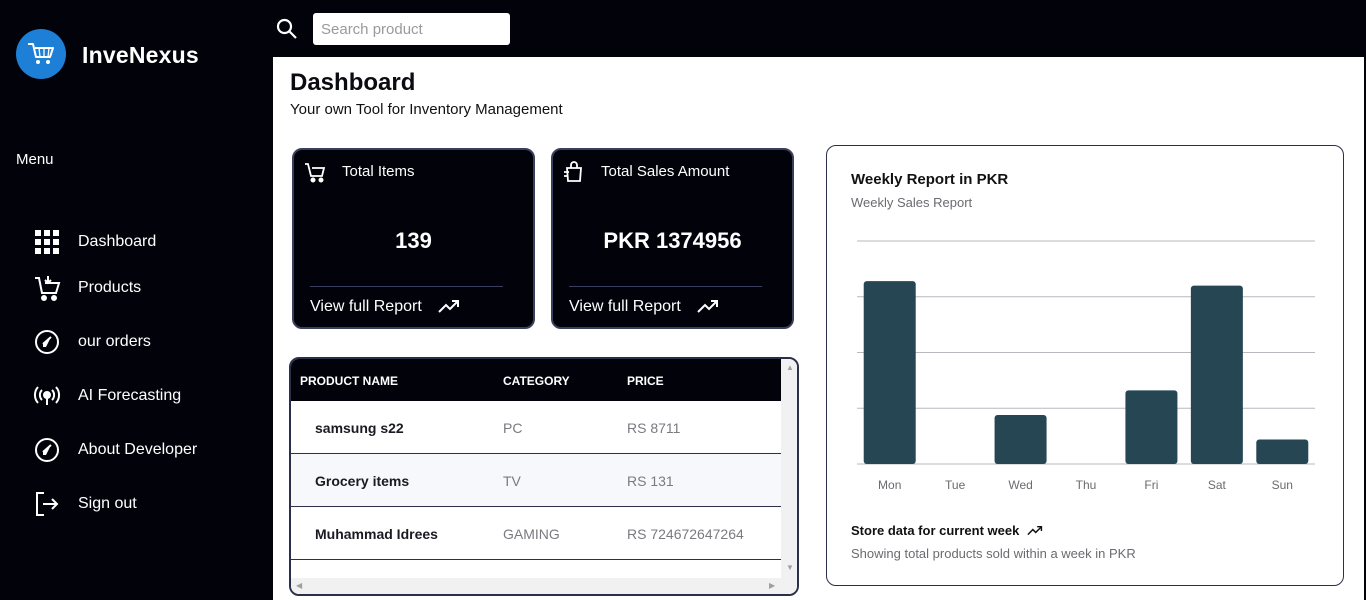  I want to click on column-header: PRICE, so click(645, 381).